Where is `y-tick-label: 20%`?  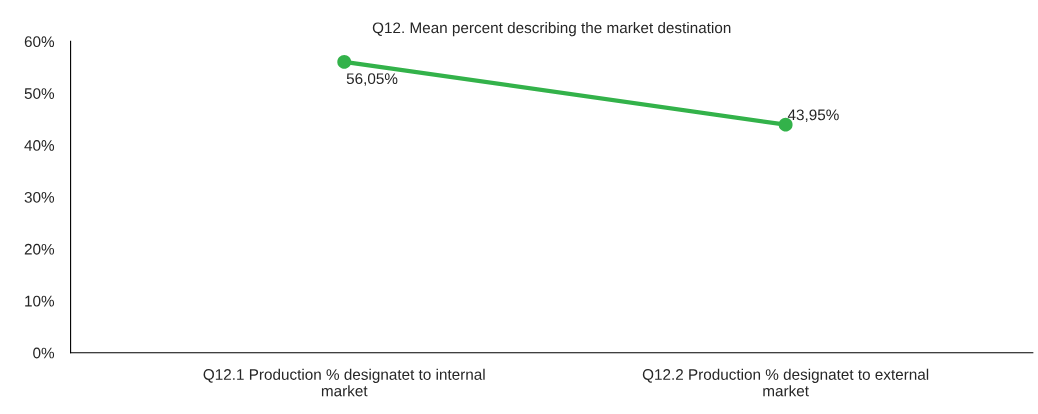 y-tick-label: 20% is located at coordinates (39, 249).